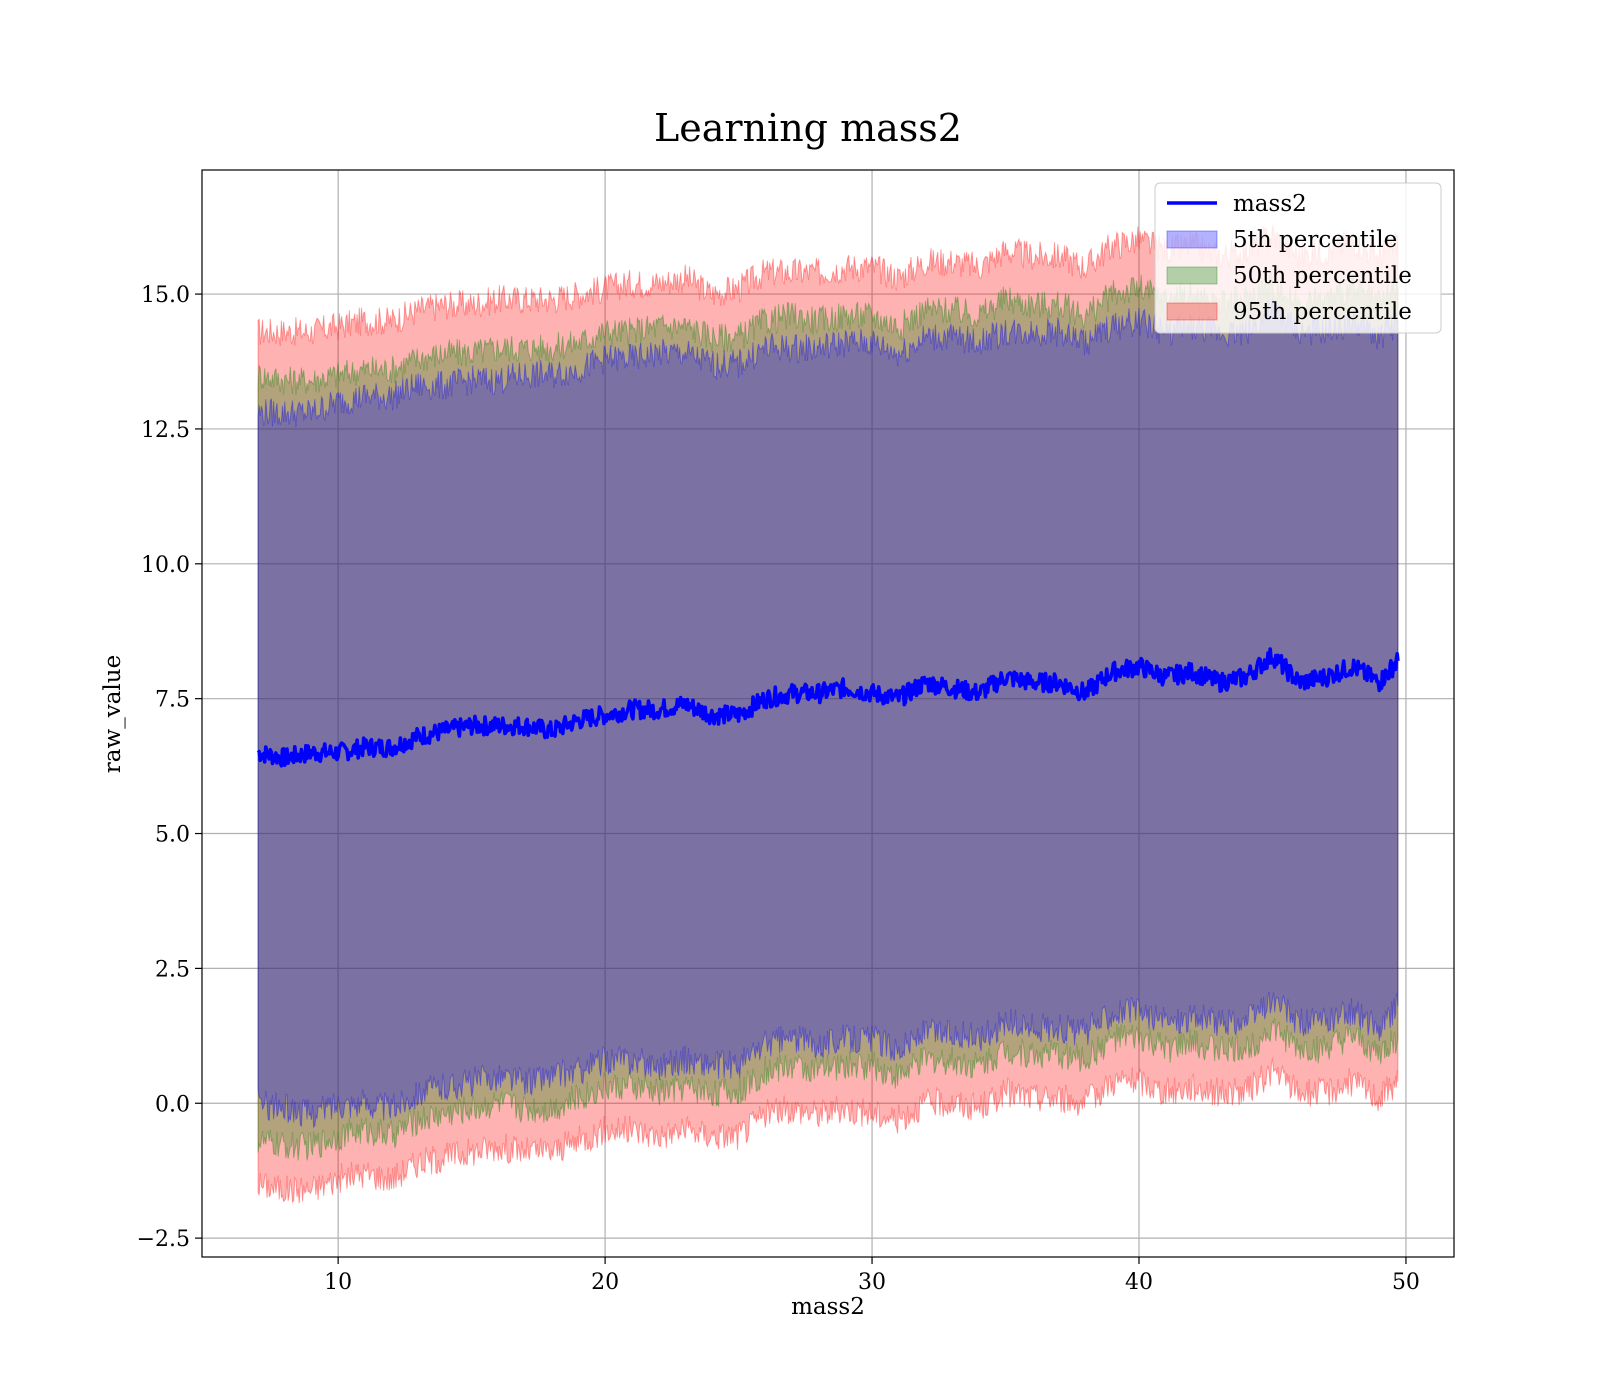 The width and height of the screenshot is (1600, 1400). Describe the element at coordinates (165, 565) in the screenshot. I see `y-tick-label: 10.0` at that location.